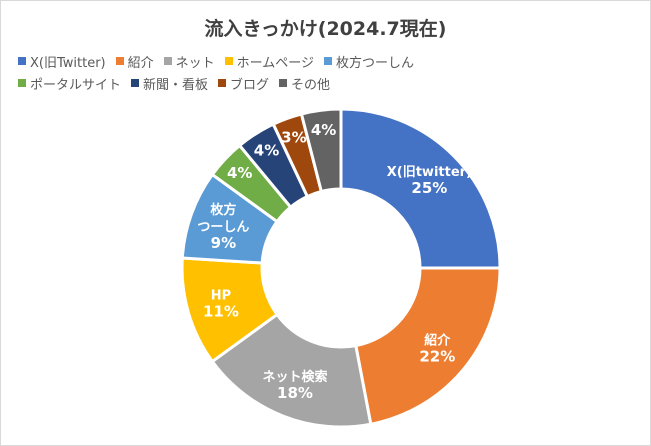 This screenshot has width=651, height=446. What do you see at coordinates (68, 63) in the screenshot?
I see `legend-label: X(旧Twitter)` at bounding box center [68, 63].